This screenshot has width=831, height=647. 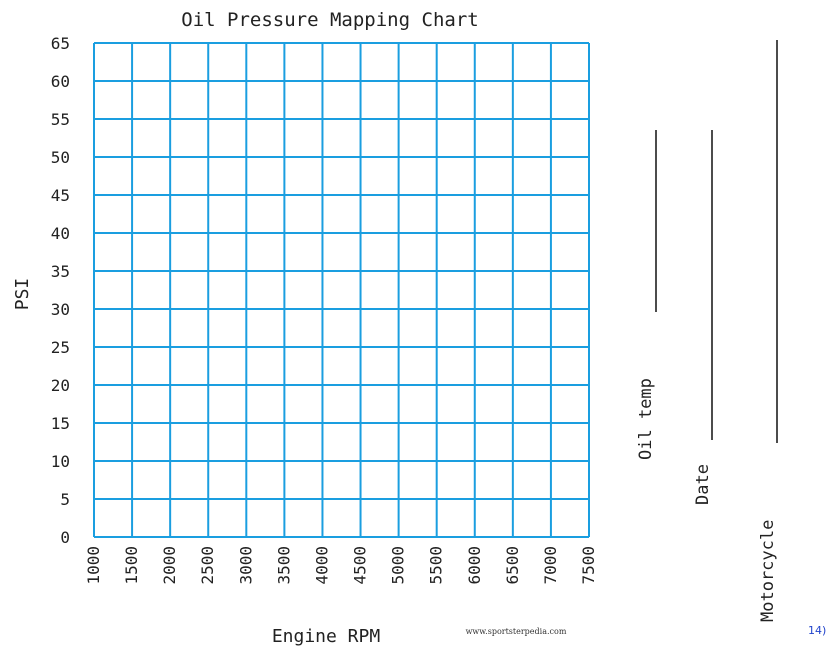 What do you see at coordinates (60, 271) in the screenshot?
I see `y-tick-label: 35` at bounding box center [60, 271].